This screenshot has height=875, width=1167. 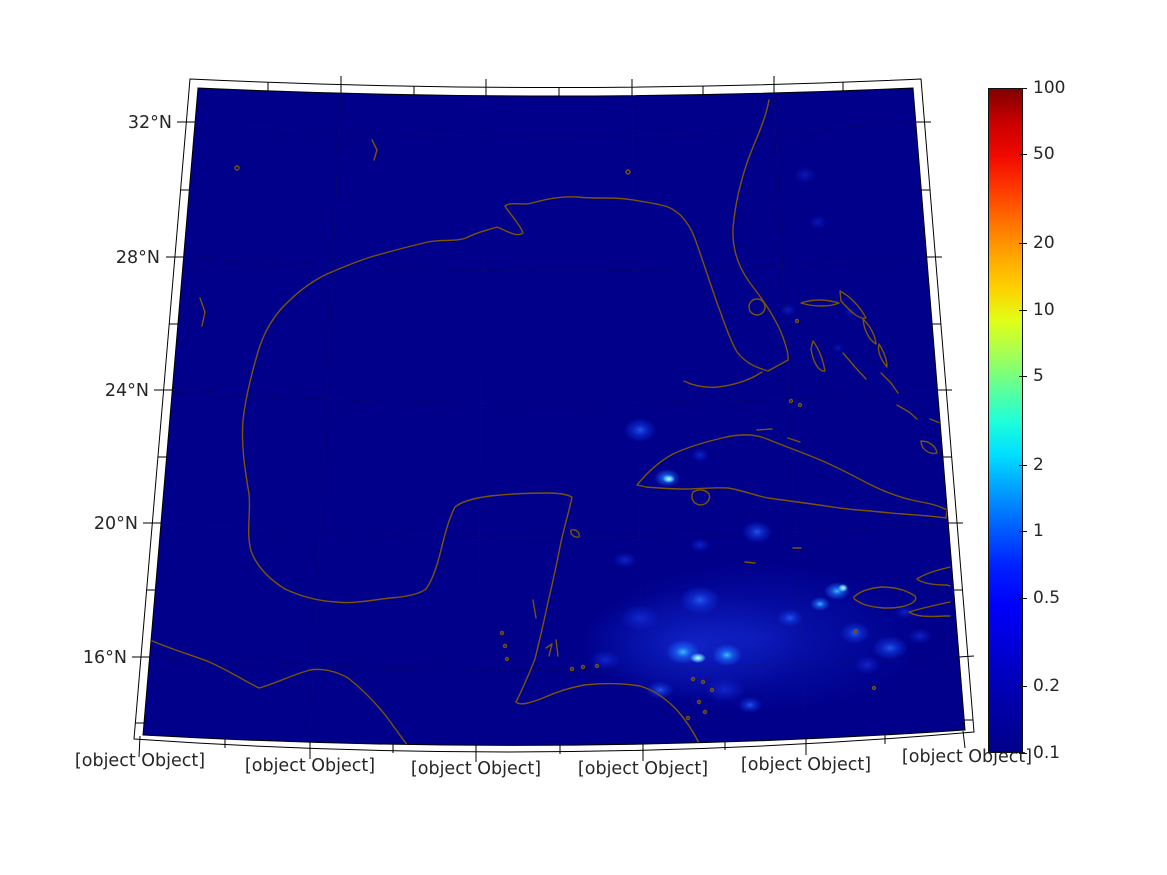 I want to click on colorbar-label: 50, so click(x=1044, y=154).